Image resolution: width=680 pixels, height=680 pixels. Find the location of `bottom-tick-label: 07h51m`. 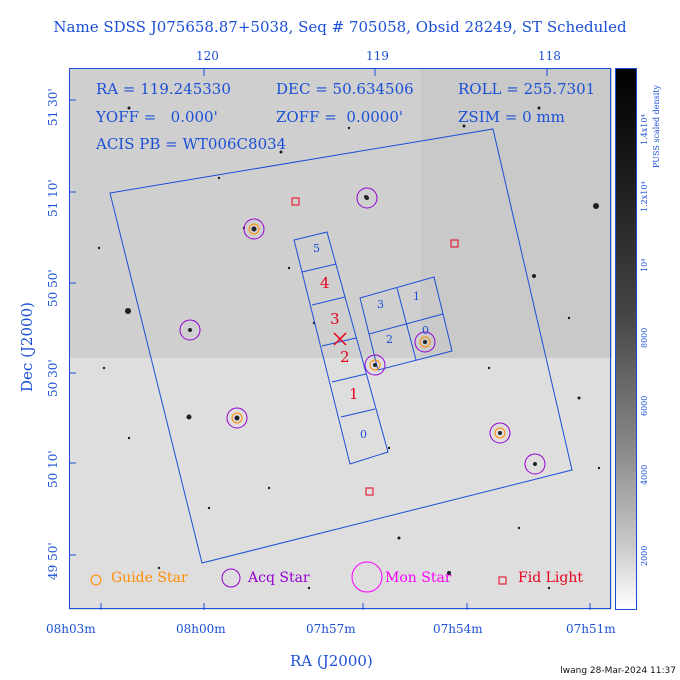

bottom-tick-label: 07h51m is located at coordinates (591, 629).